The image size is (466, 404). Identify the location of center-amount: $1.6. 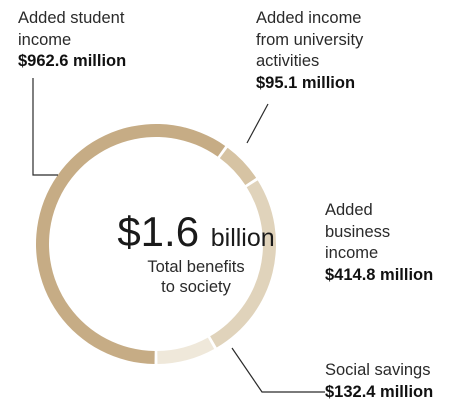
(158, 231).